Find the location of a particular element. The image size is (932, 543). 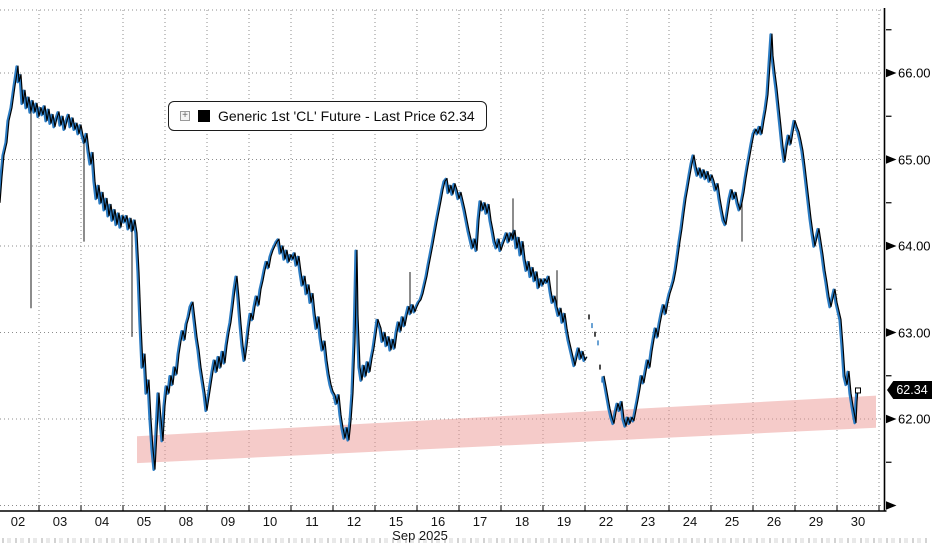

x-axis-date-label: 22 is located at coordinates (606, 521).